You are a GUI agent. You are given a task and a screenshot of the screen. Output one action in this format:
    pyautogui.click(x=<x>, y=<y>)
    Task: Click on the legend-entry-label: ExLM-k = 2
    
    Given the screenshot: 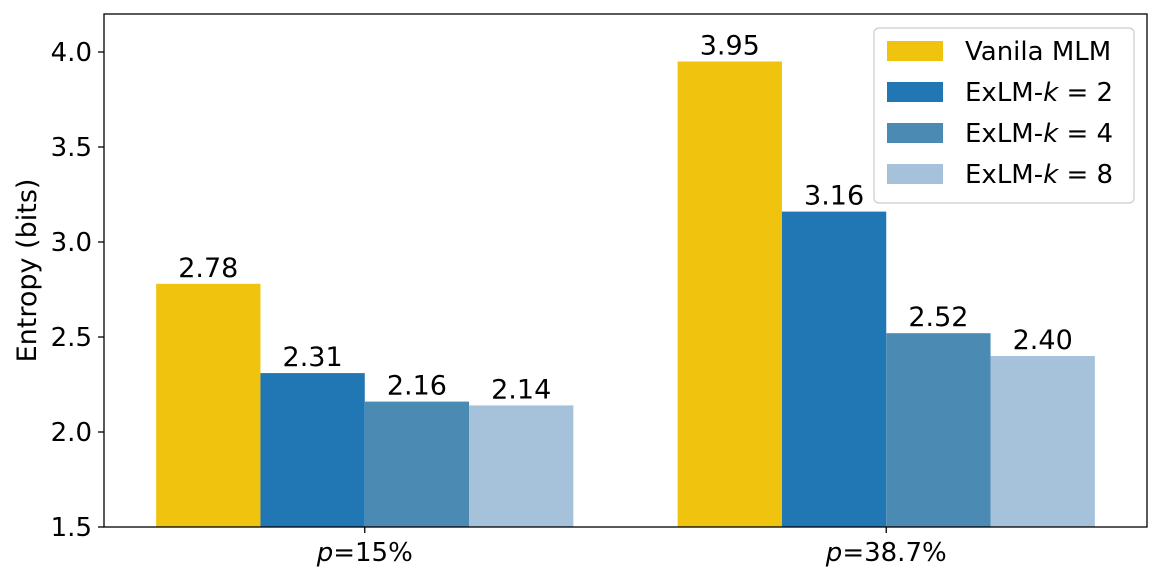 What is the action you would take?
    pyautogui.click(x=1039, y=93)
    